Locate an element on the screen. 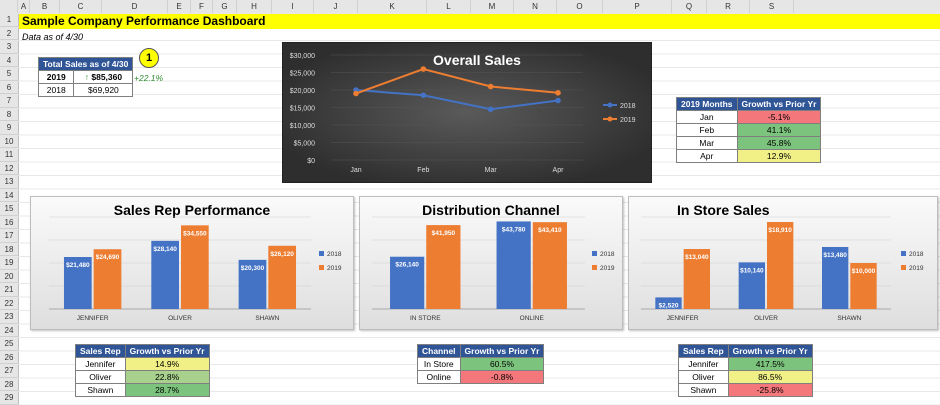  row-header: 5 is located at coordinates (9, 74).